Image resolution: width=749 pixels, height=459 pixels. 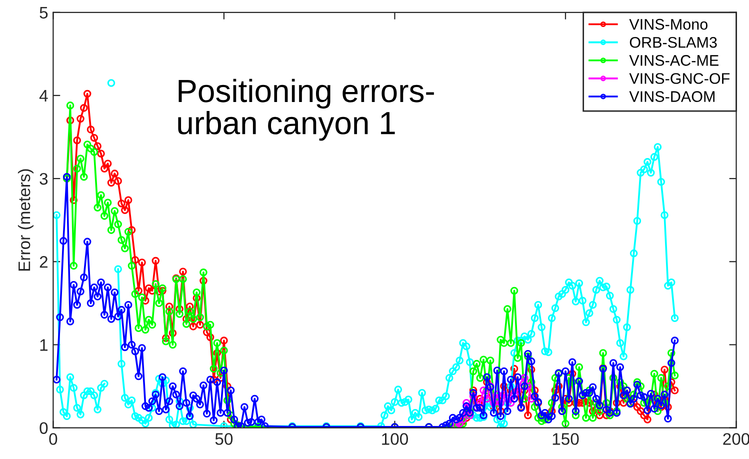 What do you see at coordinates (44, 178) in the screenshot?
I see `y-tick-label: 3` at bounding box center [44, 178].